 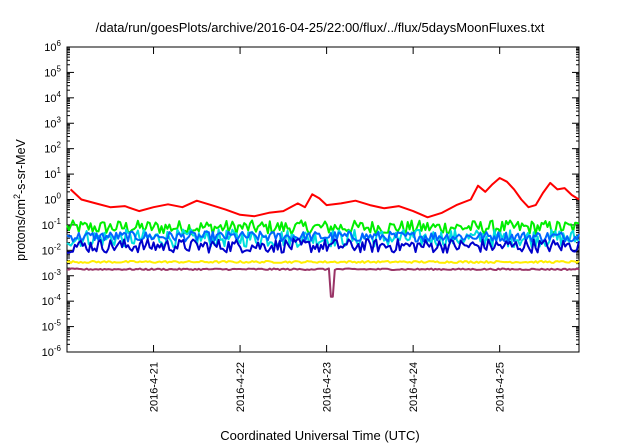 What do you see at coordinates (52, 300) in the screenshot?
I see `y-tick-label: 10⁻⁴` at bounding box center [52, 300].